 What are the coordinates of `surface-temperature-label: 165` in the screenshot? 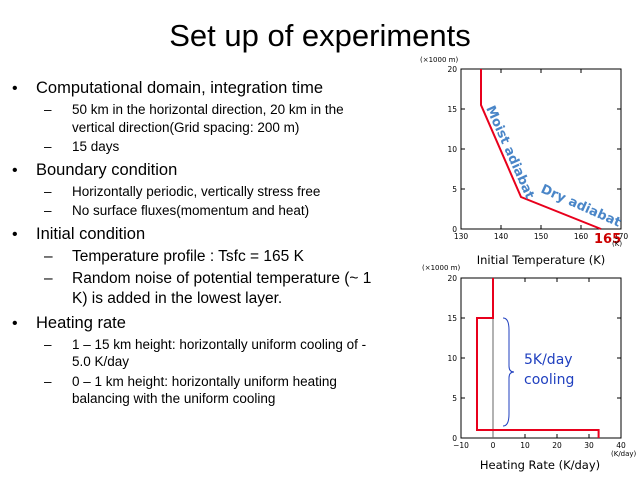 It's located at (607, 239).